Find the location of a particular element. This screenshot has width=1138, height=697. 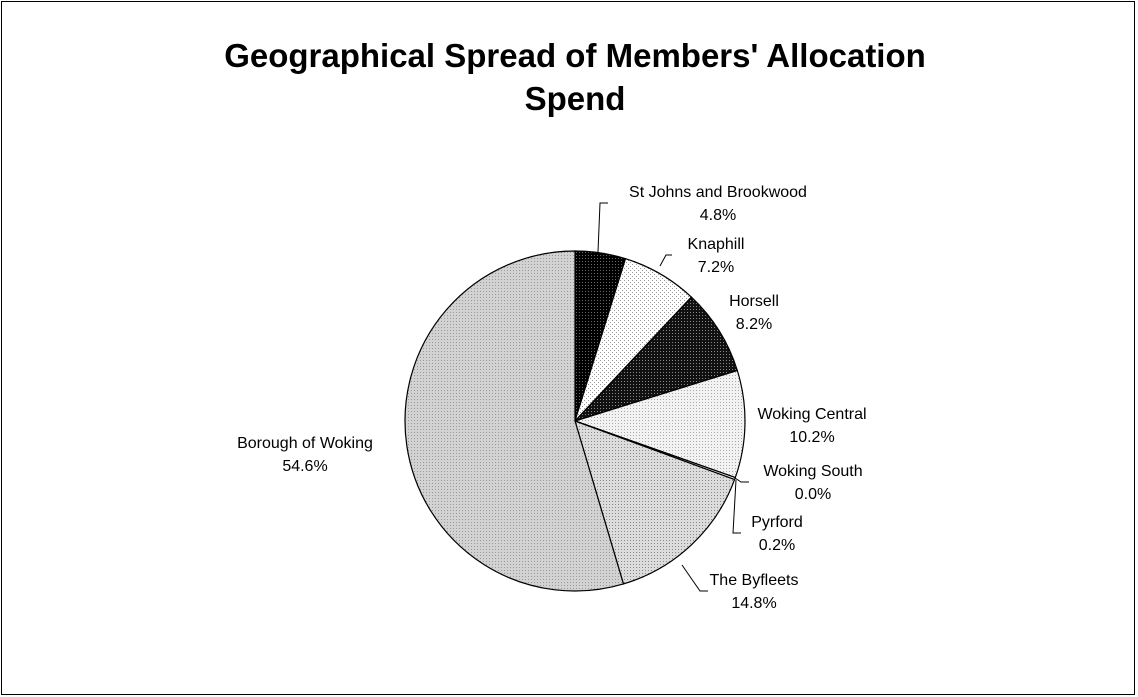

slice-value-label: 14.8% is located at coordinates (753, 603).